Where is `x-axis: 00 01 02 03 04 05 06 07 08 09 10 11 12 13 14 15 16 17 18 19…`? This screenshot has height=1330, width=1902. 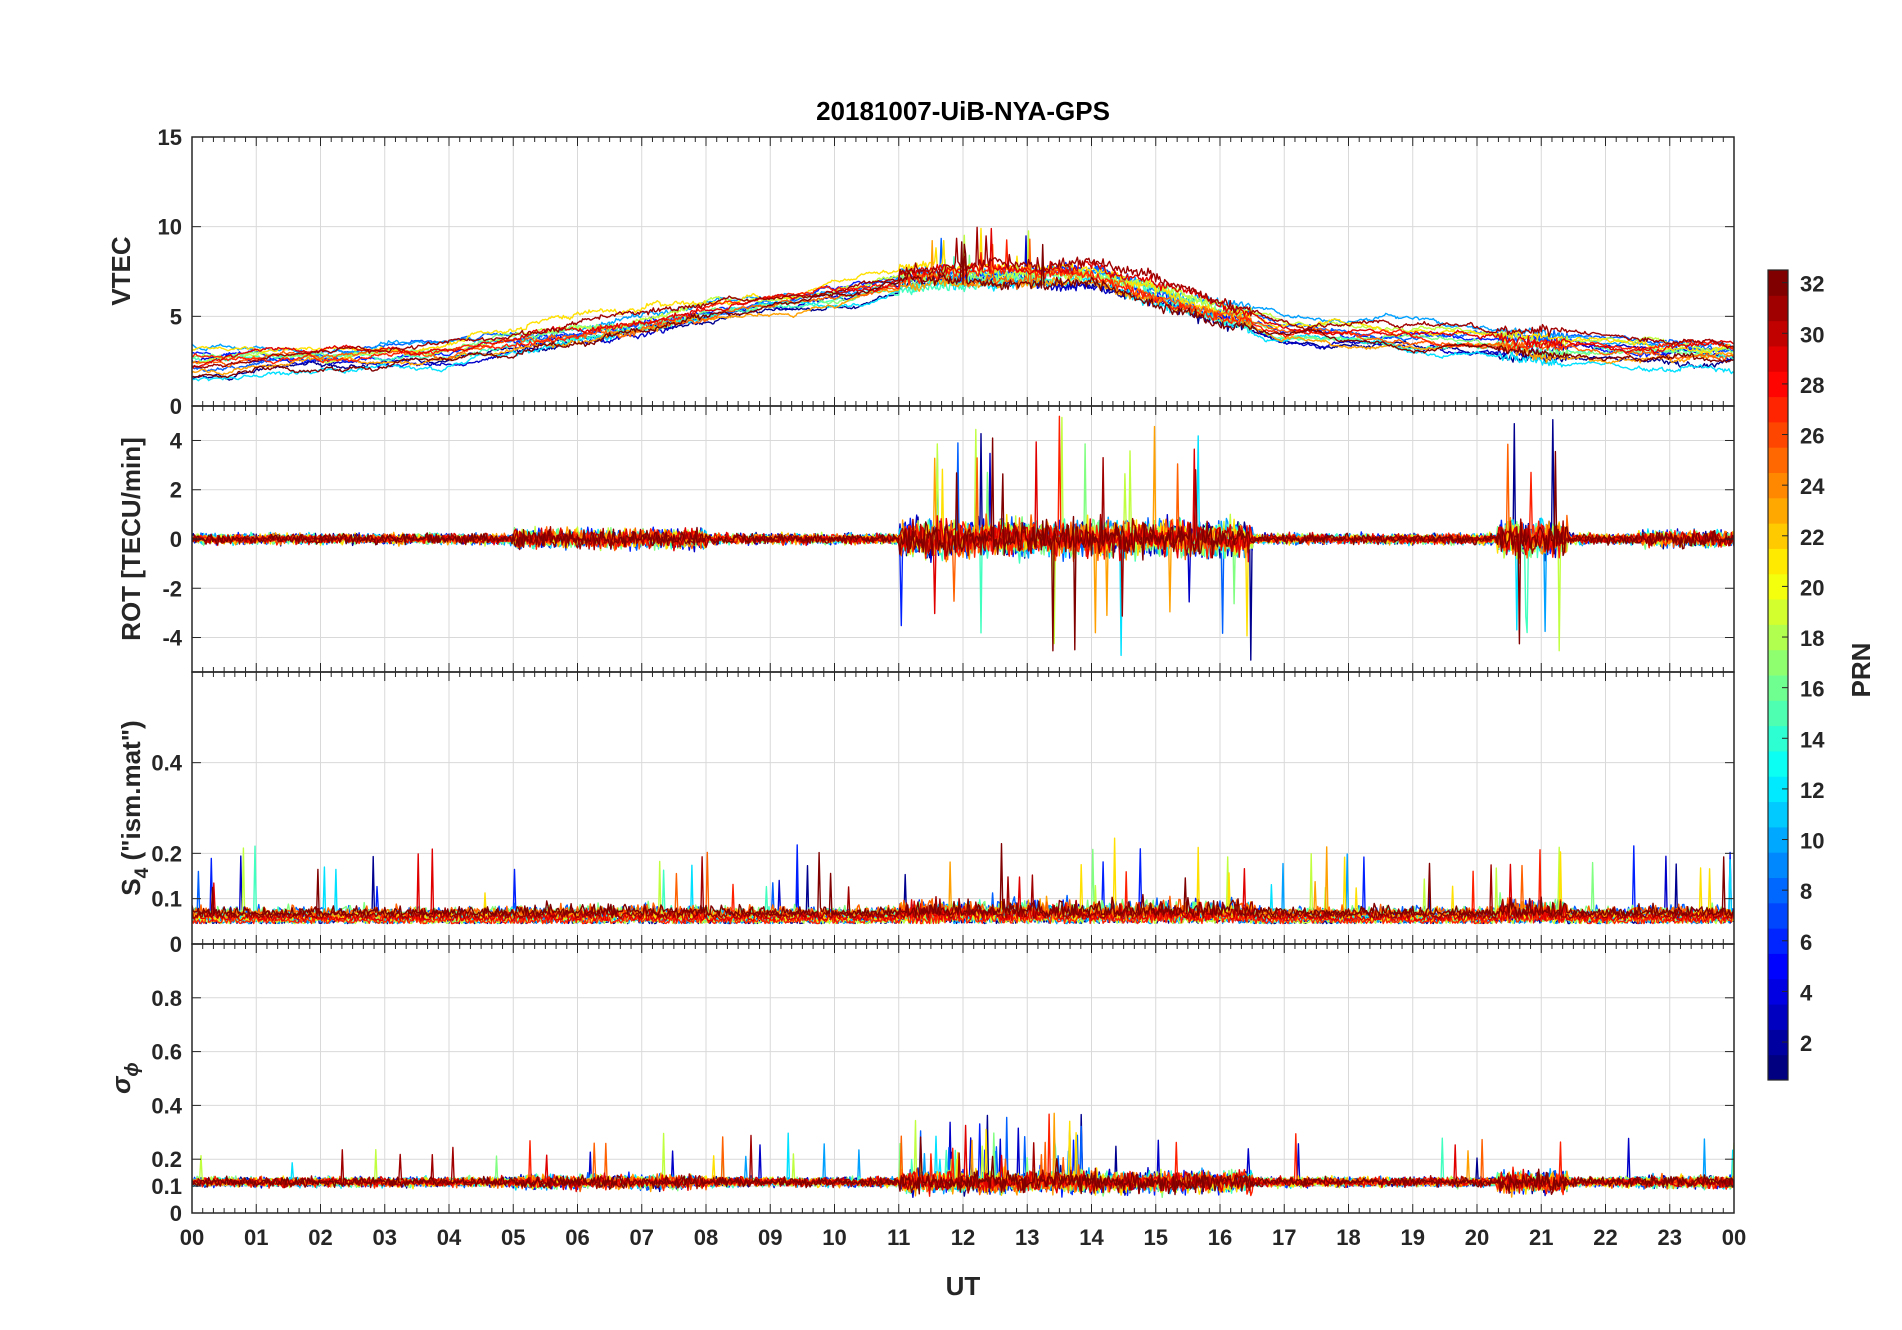
x-axis: 00 01 02 03 04 05 06 07 08 09 10 11 12 13 14 15 16 17 18 19… is located at coordinates (963, 1237).